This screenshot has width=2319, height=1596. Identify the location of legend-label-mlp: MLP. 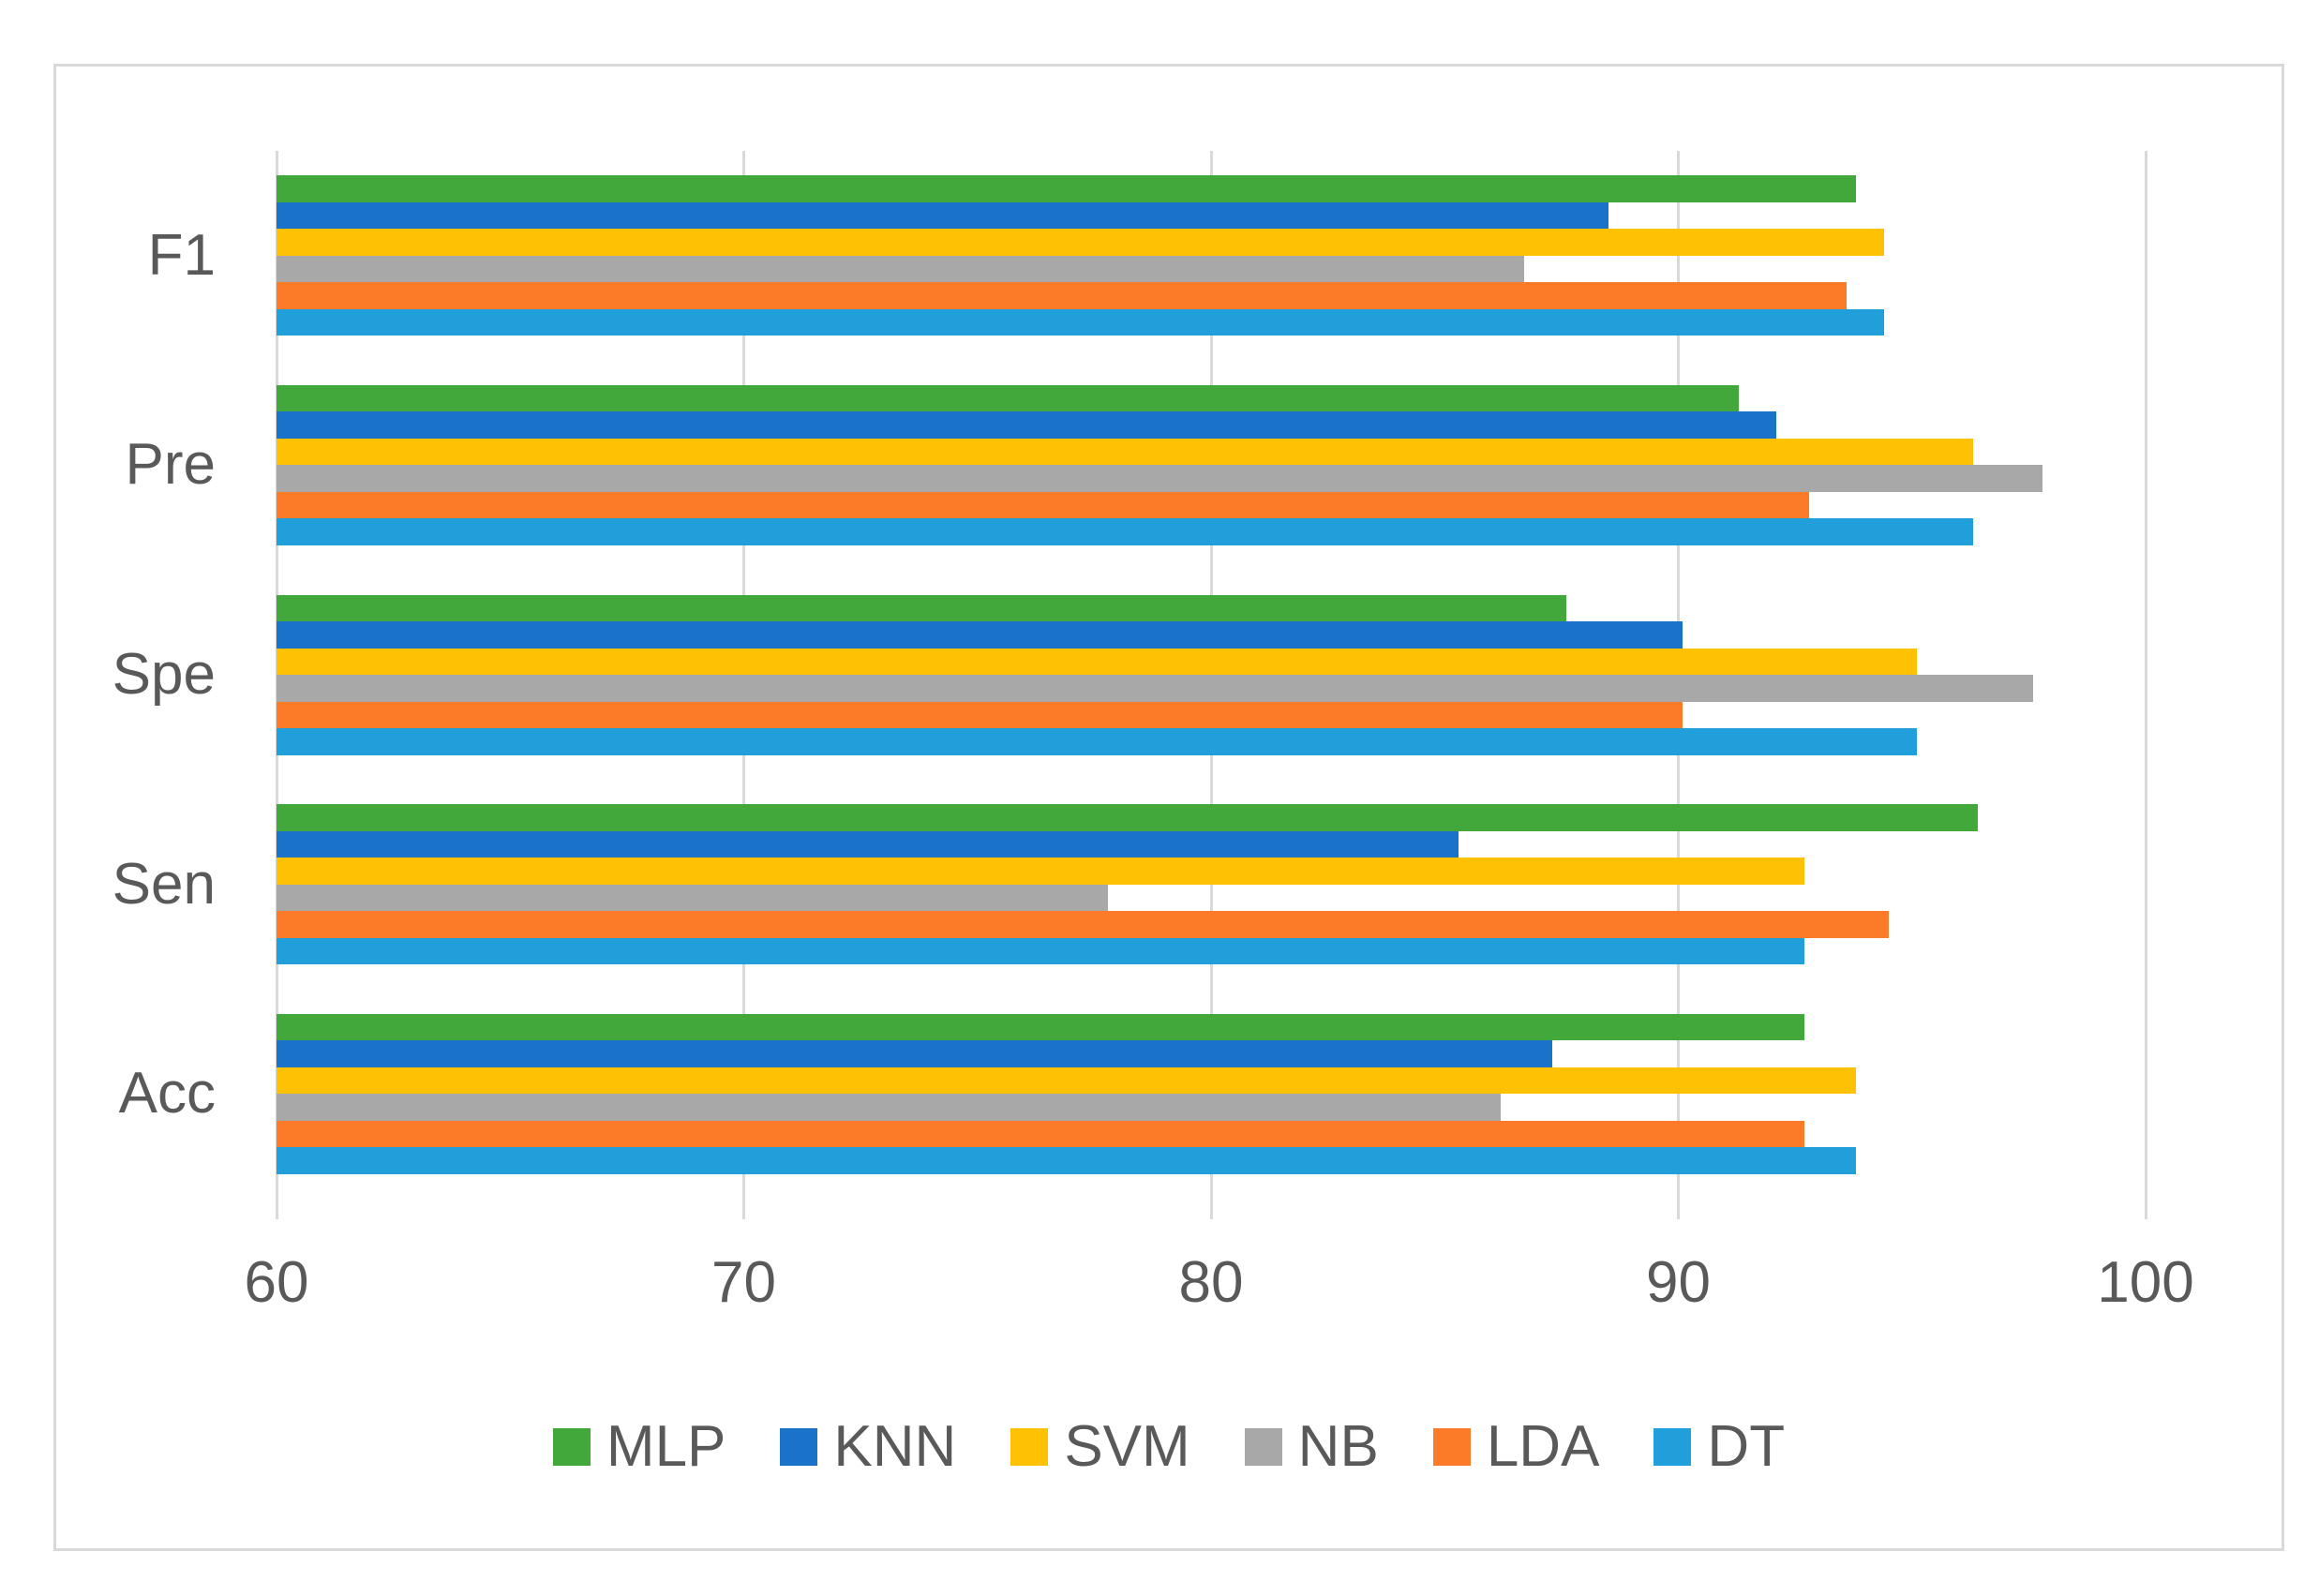
(666, 1446).